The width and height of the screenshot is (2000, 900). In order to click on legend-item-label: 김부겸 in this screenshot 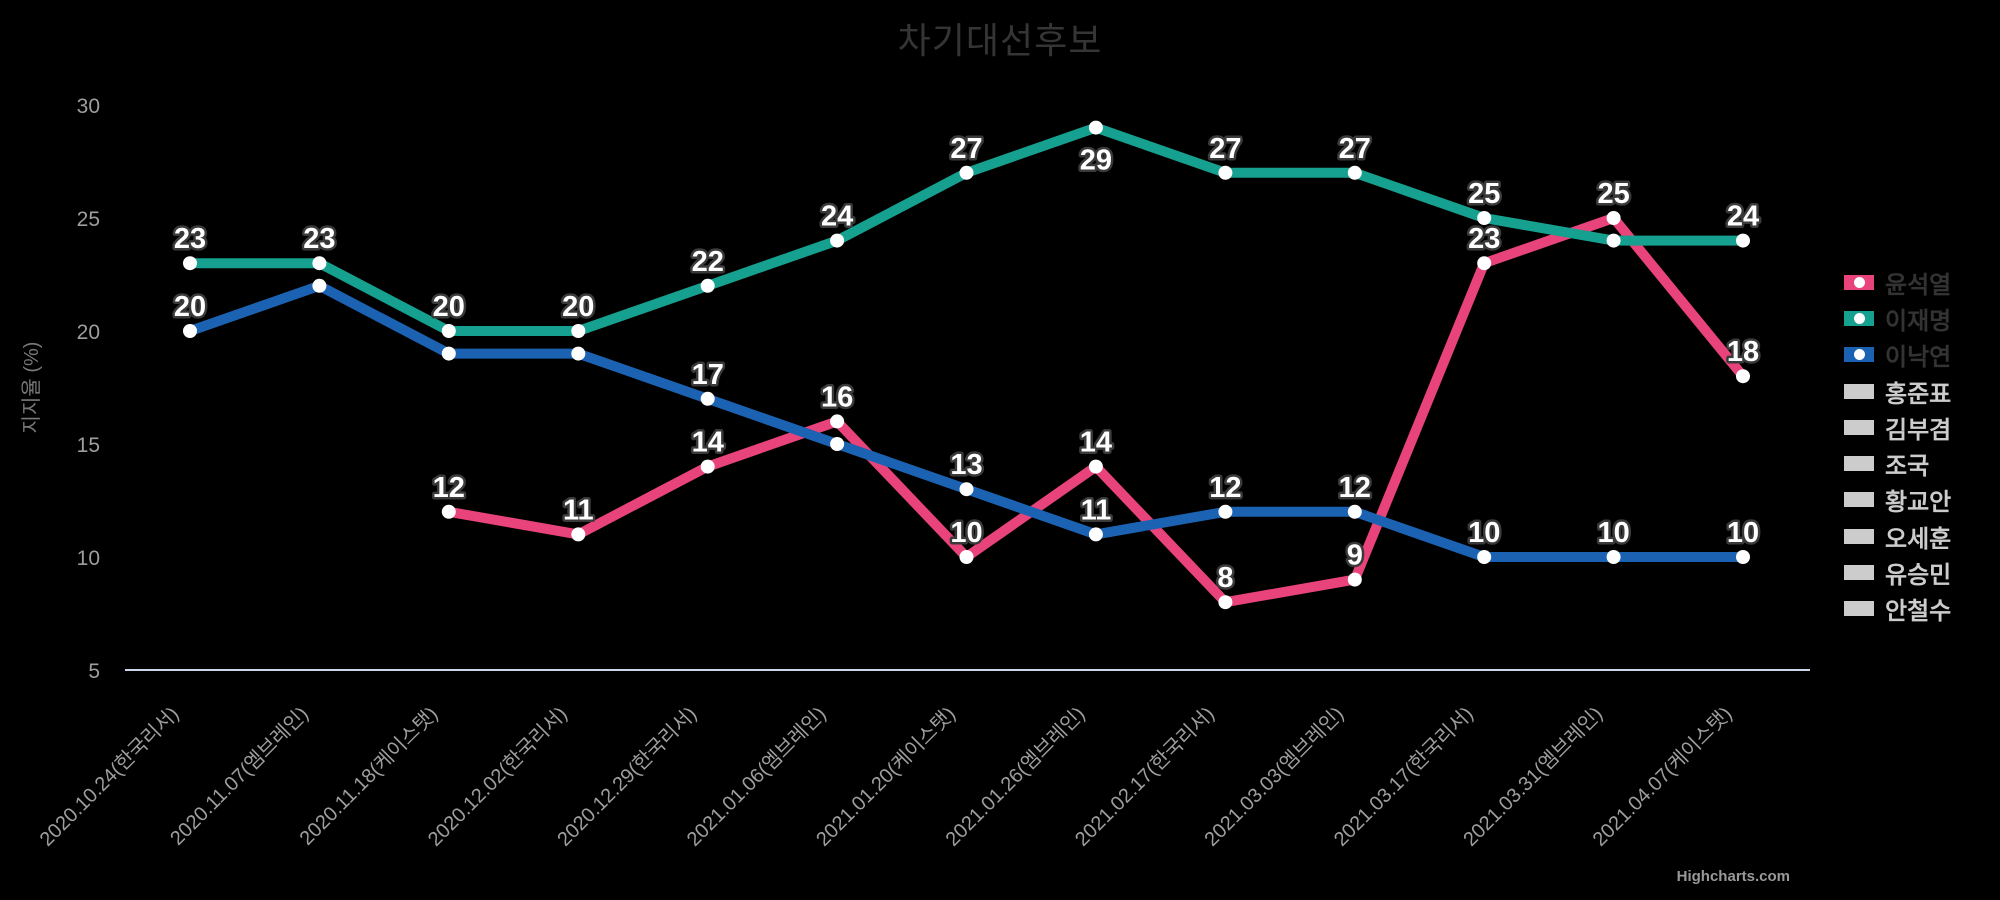, I will do `click(1918, 430)`.